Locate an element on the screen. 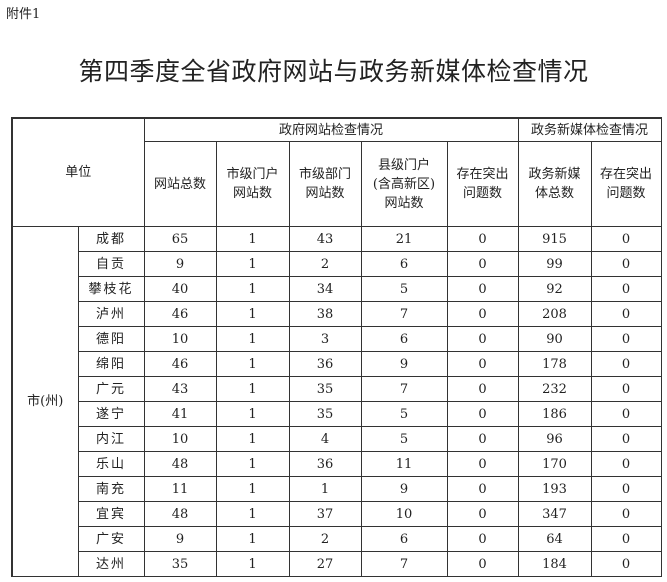 The width and height of the screenshot is (667, 582). page-title: 第四季度全省政府网站与政务新媒体检查情况 is located at coordinates (333, 71).